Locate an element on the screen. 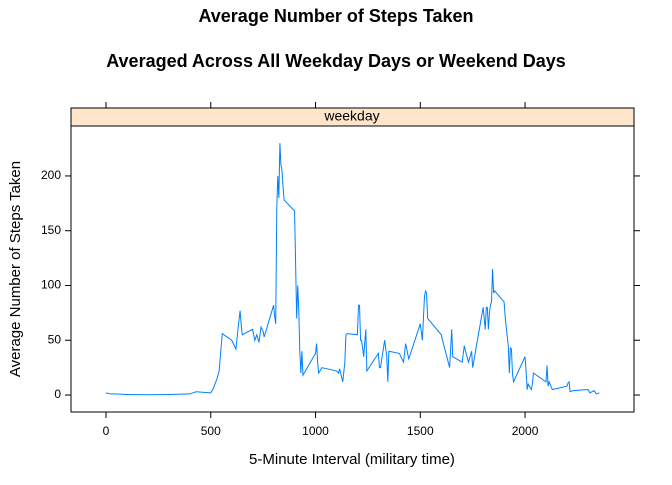  y-tick-label: 150 is located at coordinates (51, 230).